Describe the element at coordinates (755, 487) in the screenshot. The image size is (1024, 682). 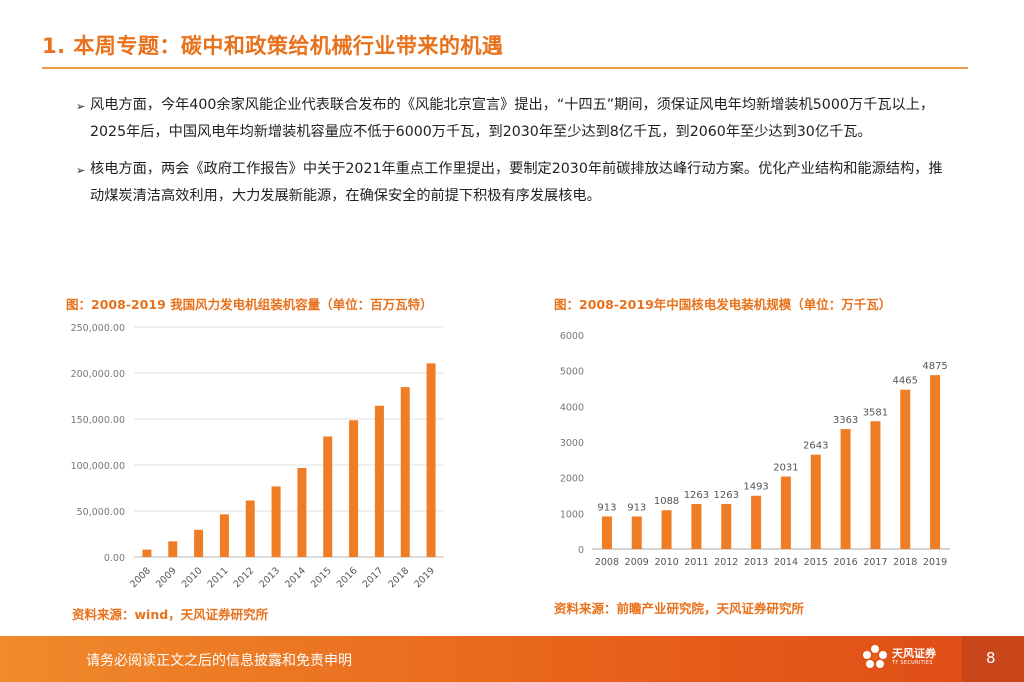
I see `nuclear-data-label: 1493` at that location.